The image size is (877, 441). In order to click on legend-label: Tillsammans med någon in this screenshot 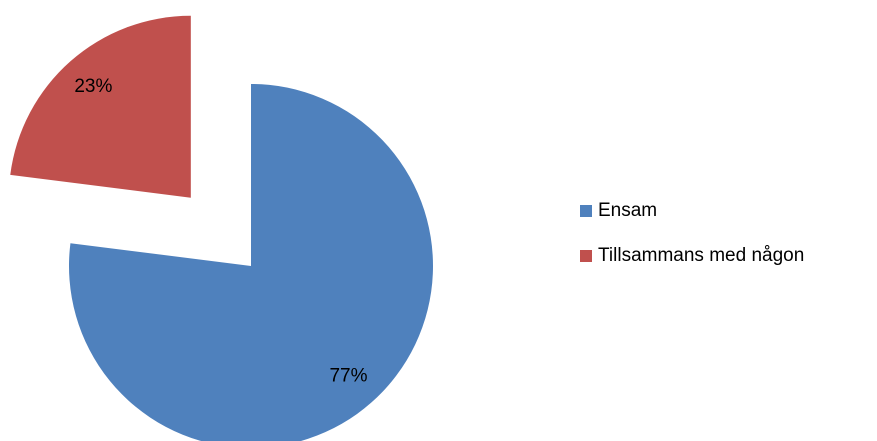, I will do `click(701, 255)`.